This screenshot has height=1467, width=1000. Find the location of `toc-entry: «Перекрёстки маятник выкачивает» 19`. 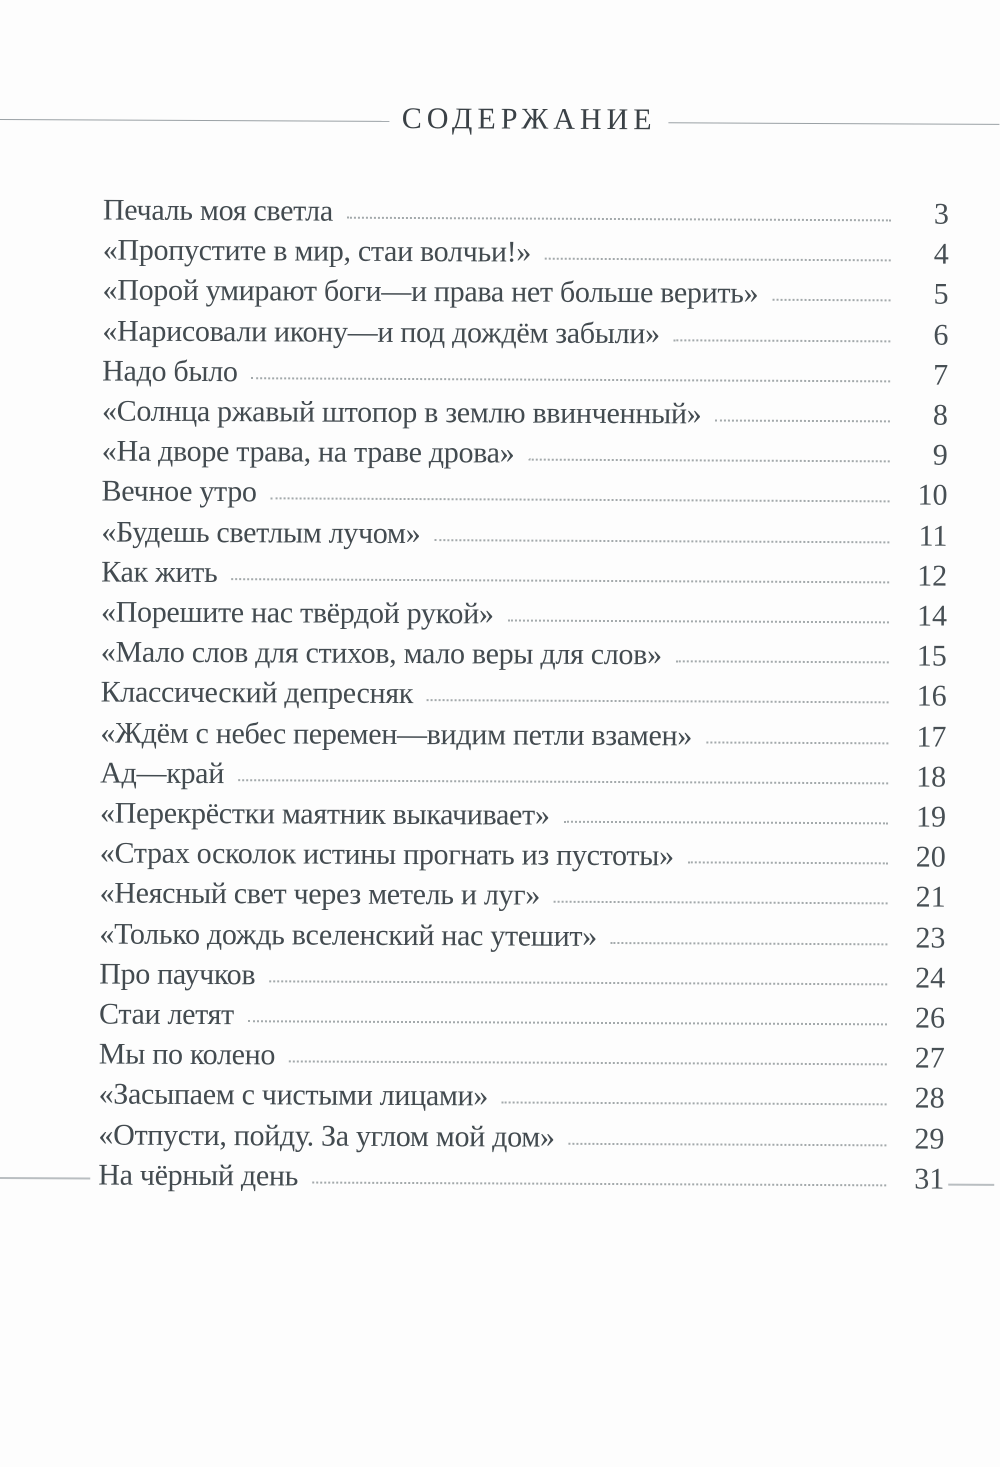

toc-entry: «Перекрёстки маятник выкачивает» 19 is located at coordinates (523, 816).